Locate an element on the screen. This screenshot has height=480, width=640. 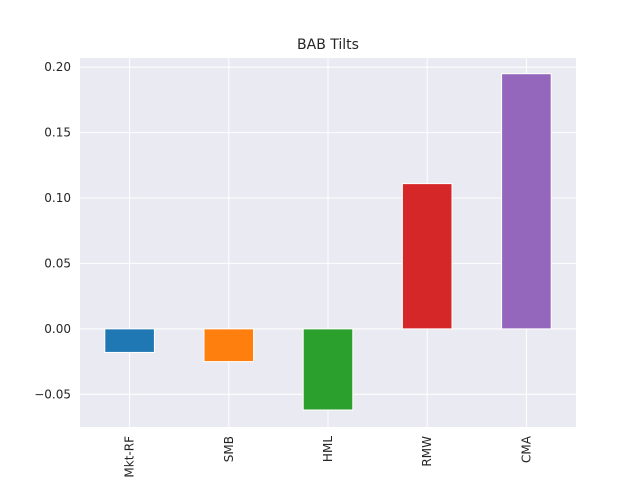
x-tick-label: HML is located at coordinates (328, 449).